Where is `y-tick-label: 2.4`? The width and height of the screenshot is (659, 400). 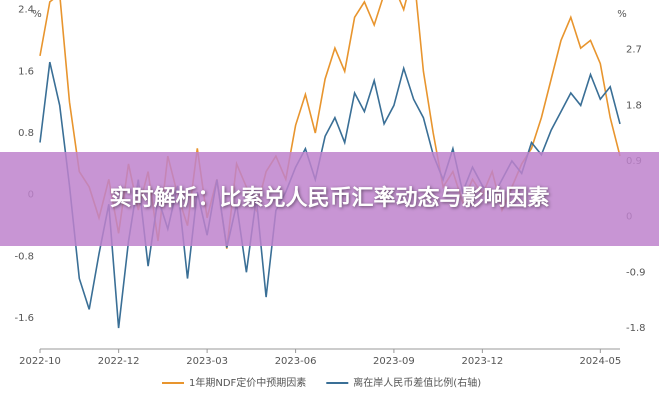
y-tick-label: 2.4 is located at coordinates (26, 10).